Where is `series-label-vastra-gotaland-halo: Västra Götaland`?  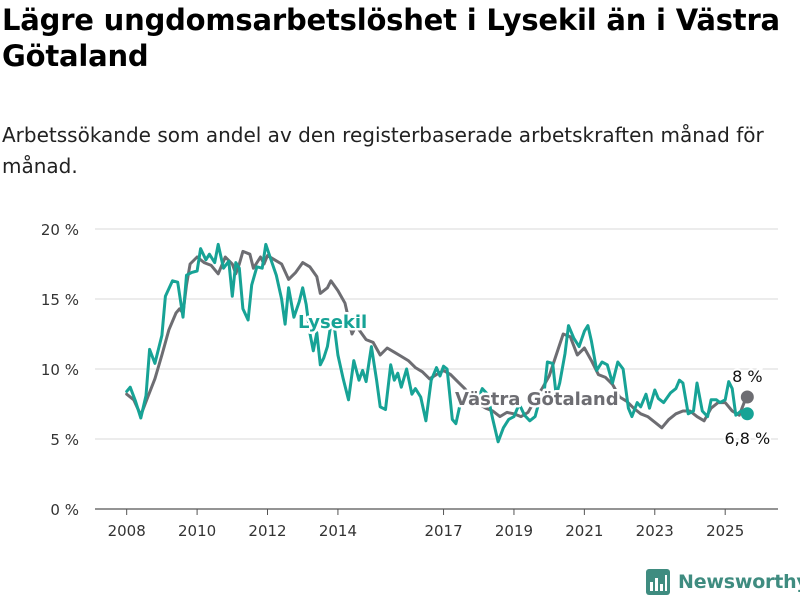 series-label-vastra-gotaland-halo: Västra Götaland is located at coordinates (537, 399).